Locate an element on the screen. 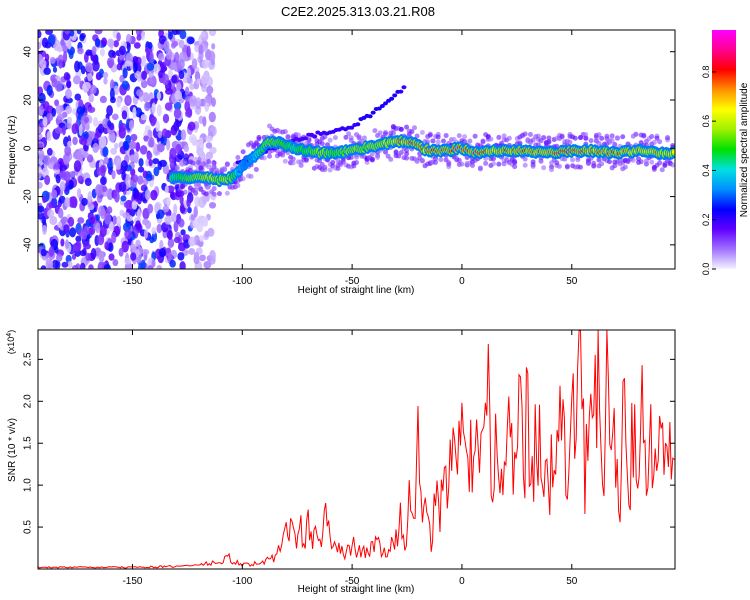 This screenshot has width=750, height=600. colorbar-label: Normalized spectral amplitude is located at coordinates (744, 149).